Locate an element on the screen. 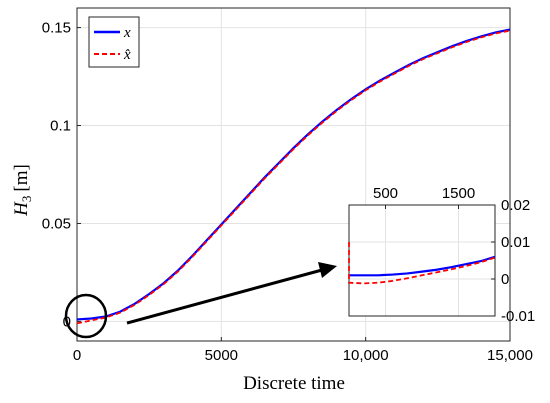 Image resolution: width=550 pixels, height=403 pixels. zoom-arrow-line is located at coordinates (224, 296).